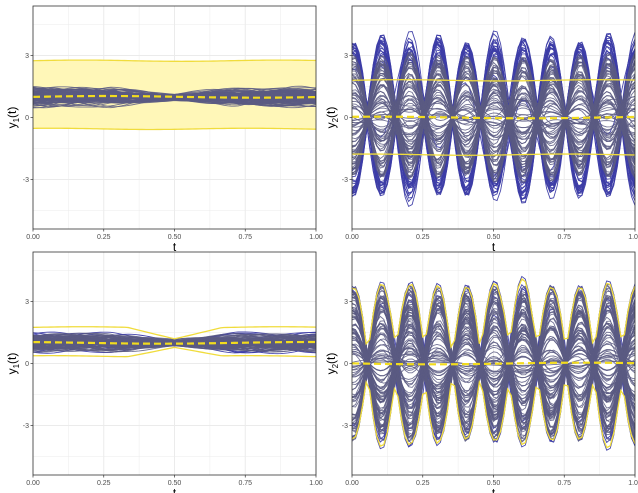 This screenshot has height=493, width=638. I want to click on envelope-lower-line, so click(493, 414).